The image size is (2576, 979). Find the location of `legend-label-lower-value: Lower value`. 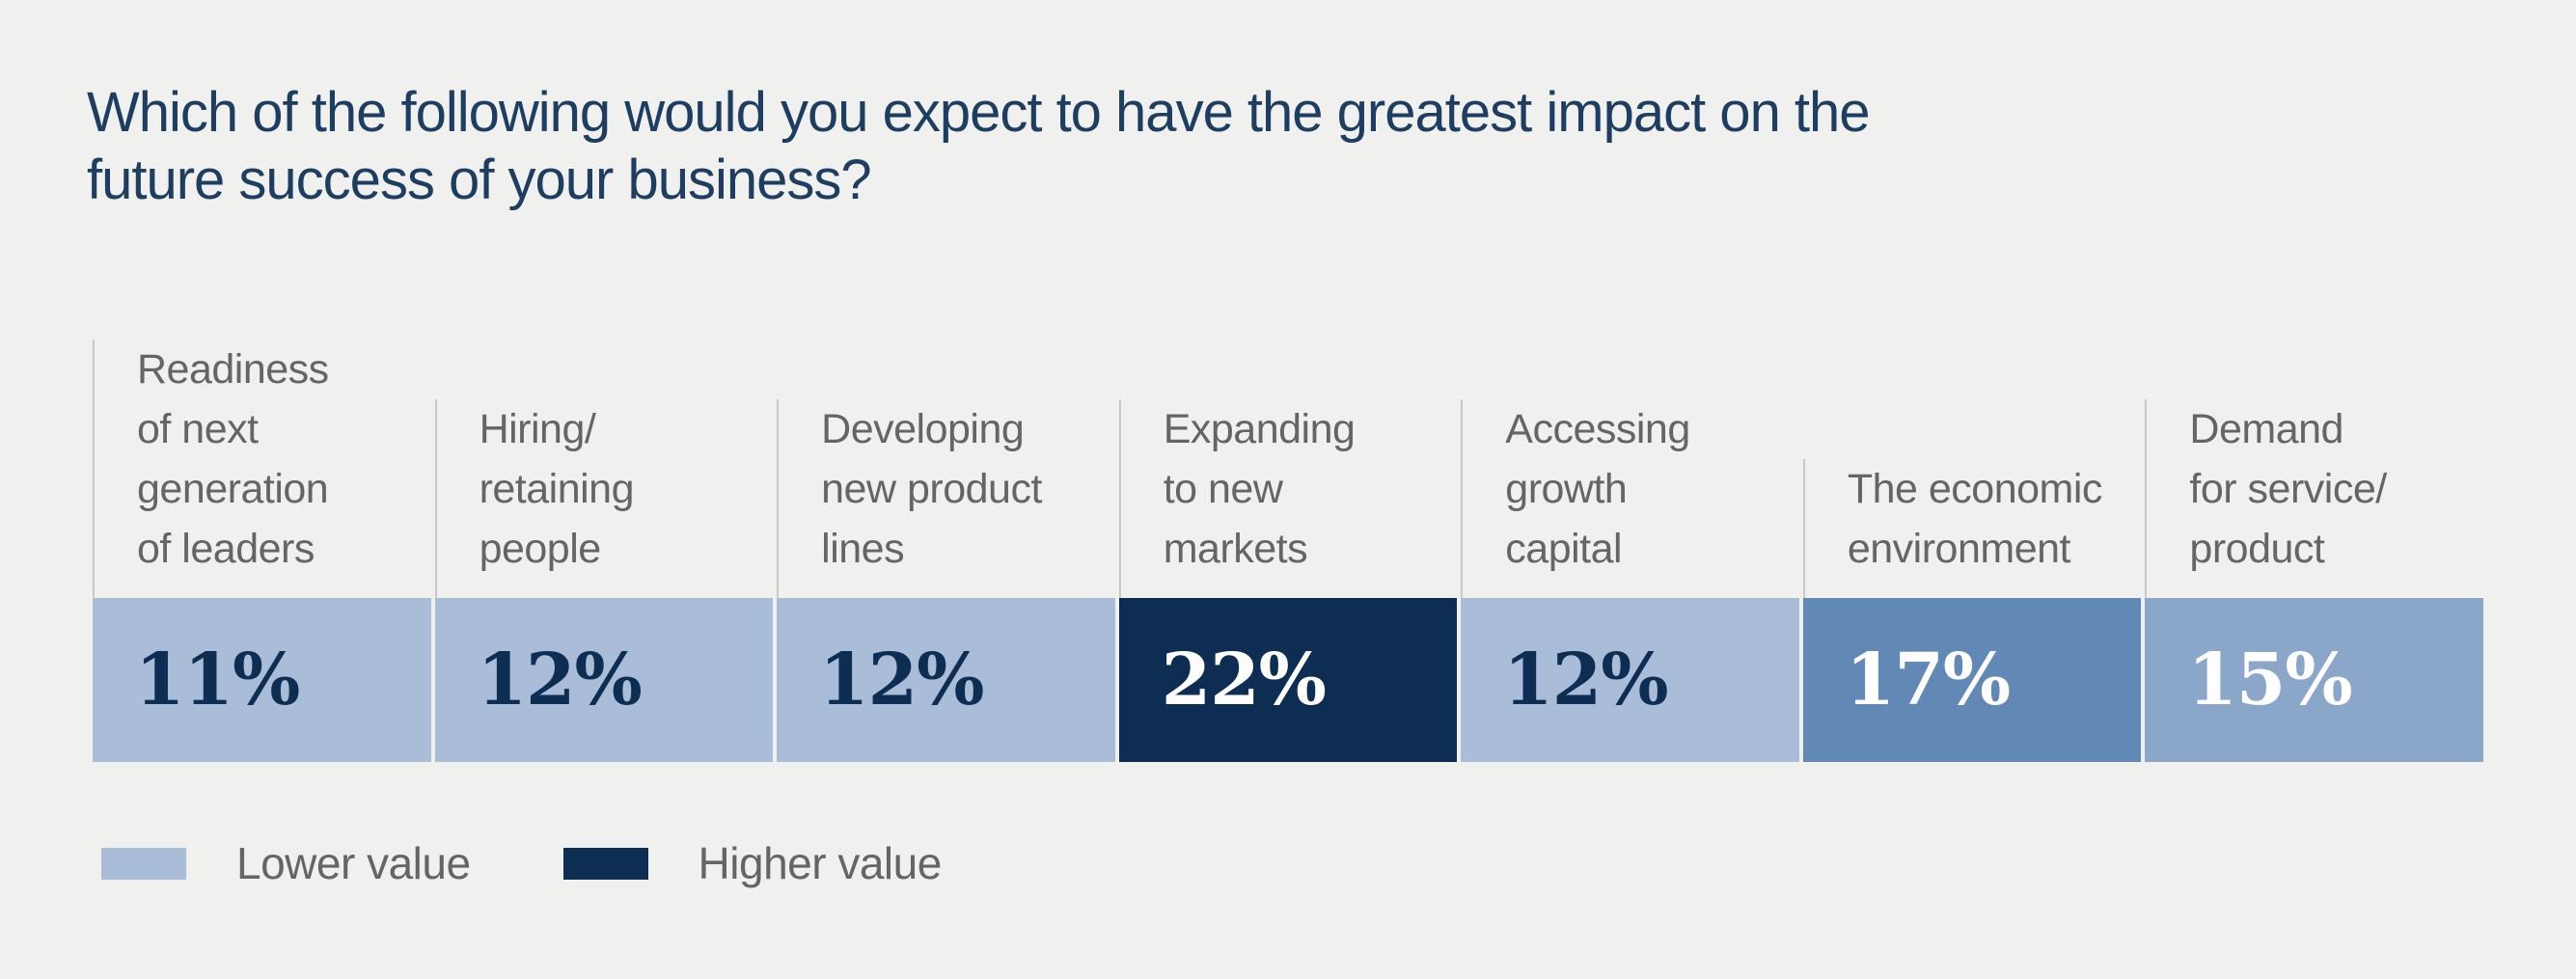

legend-label-lower-value: Lower value is located at coordinates (354, 863).